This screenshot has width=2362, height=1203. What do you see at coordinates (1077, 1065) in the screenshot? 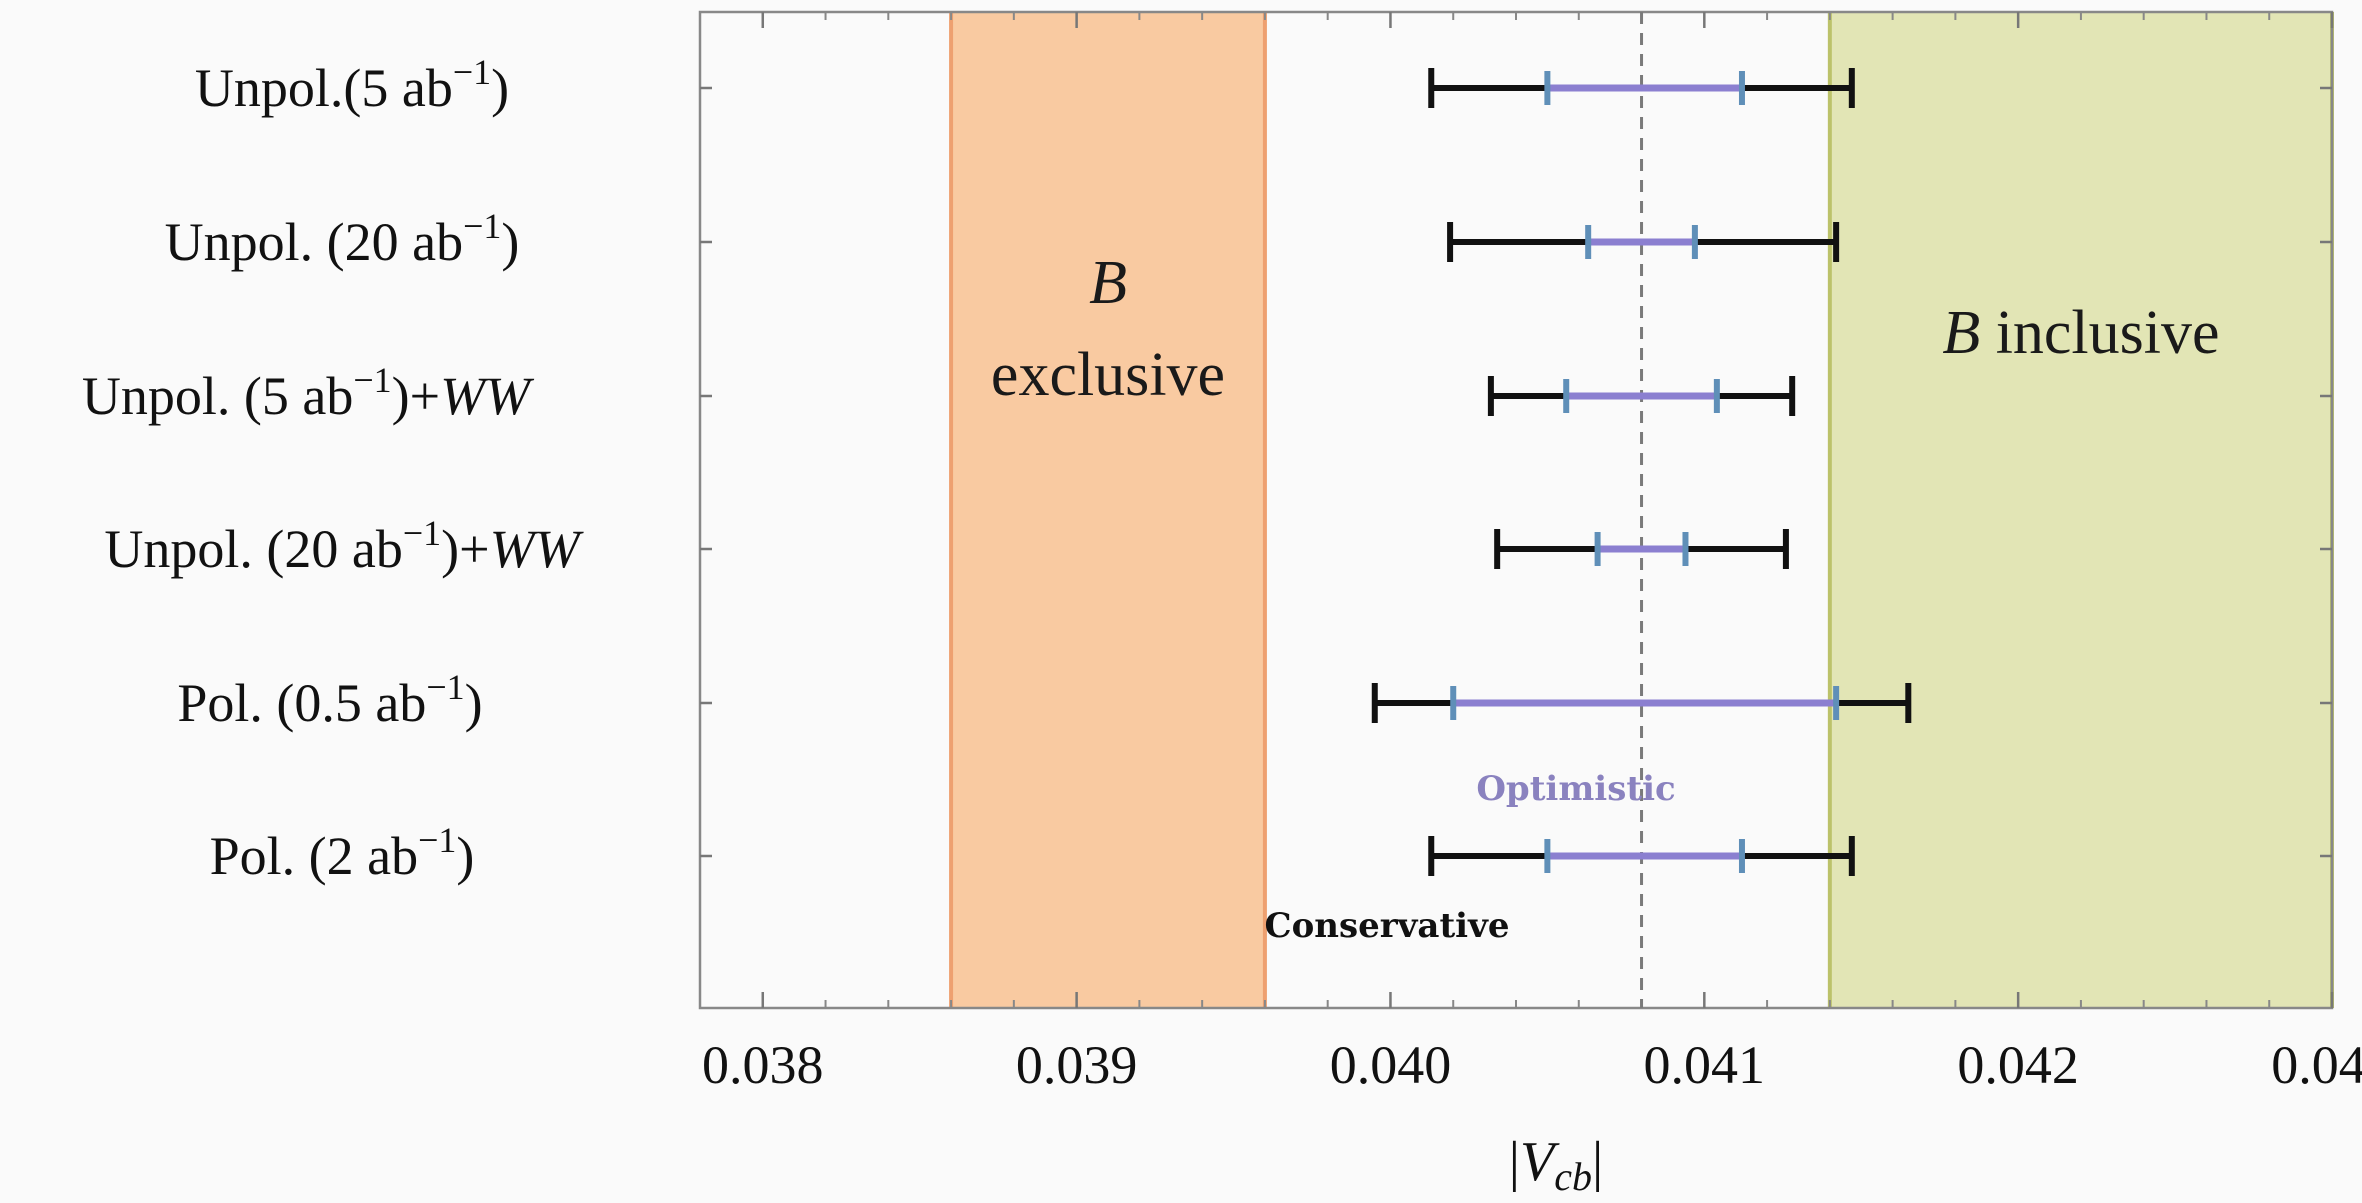
I see `x-tick-label: 0.039` at bounding box center [1077, 1065].